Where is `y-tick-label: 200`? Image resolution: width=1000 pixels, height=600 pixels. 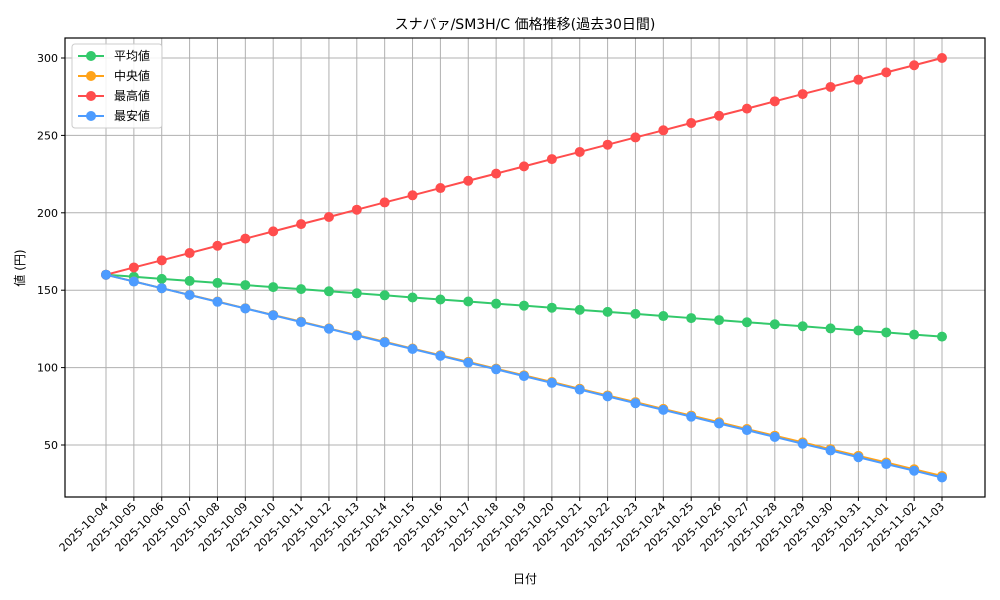 y-tick-label: 200 is located at coordinates (47, 213).